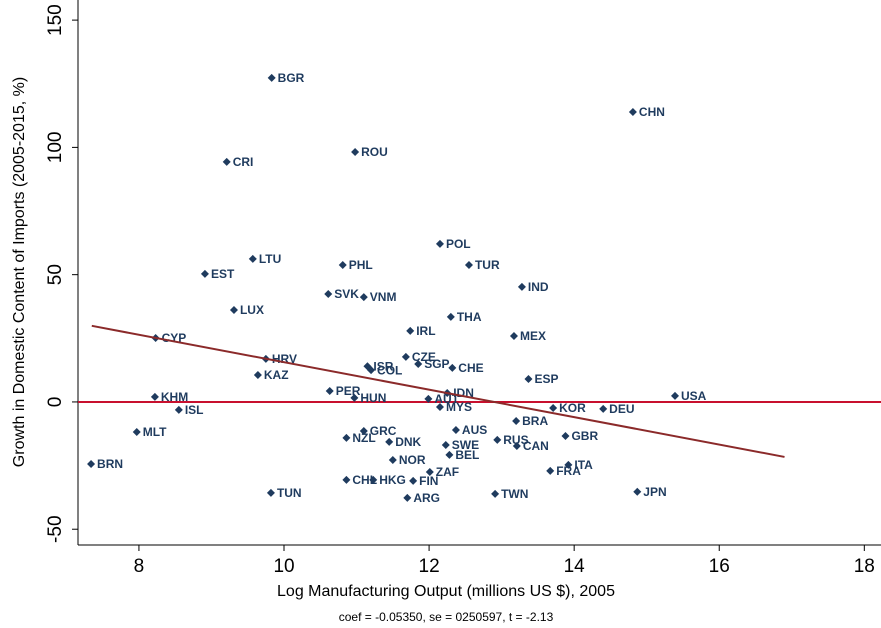 The width and height of the screenshot is (881, 628). What do you see at coordinates (252, 310) in the screenshot?
I see `point-label: LUX` at bounding box center [252, 310].